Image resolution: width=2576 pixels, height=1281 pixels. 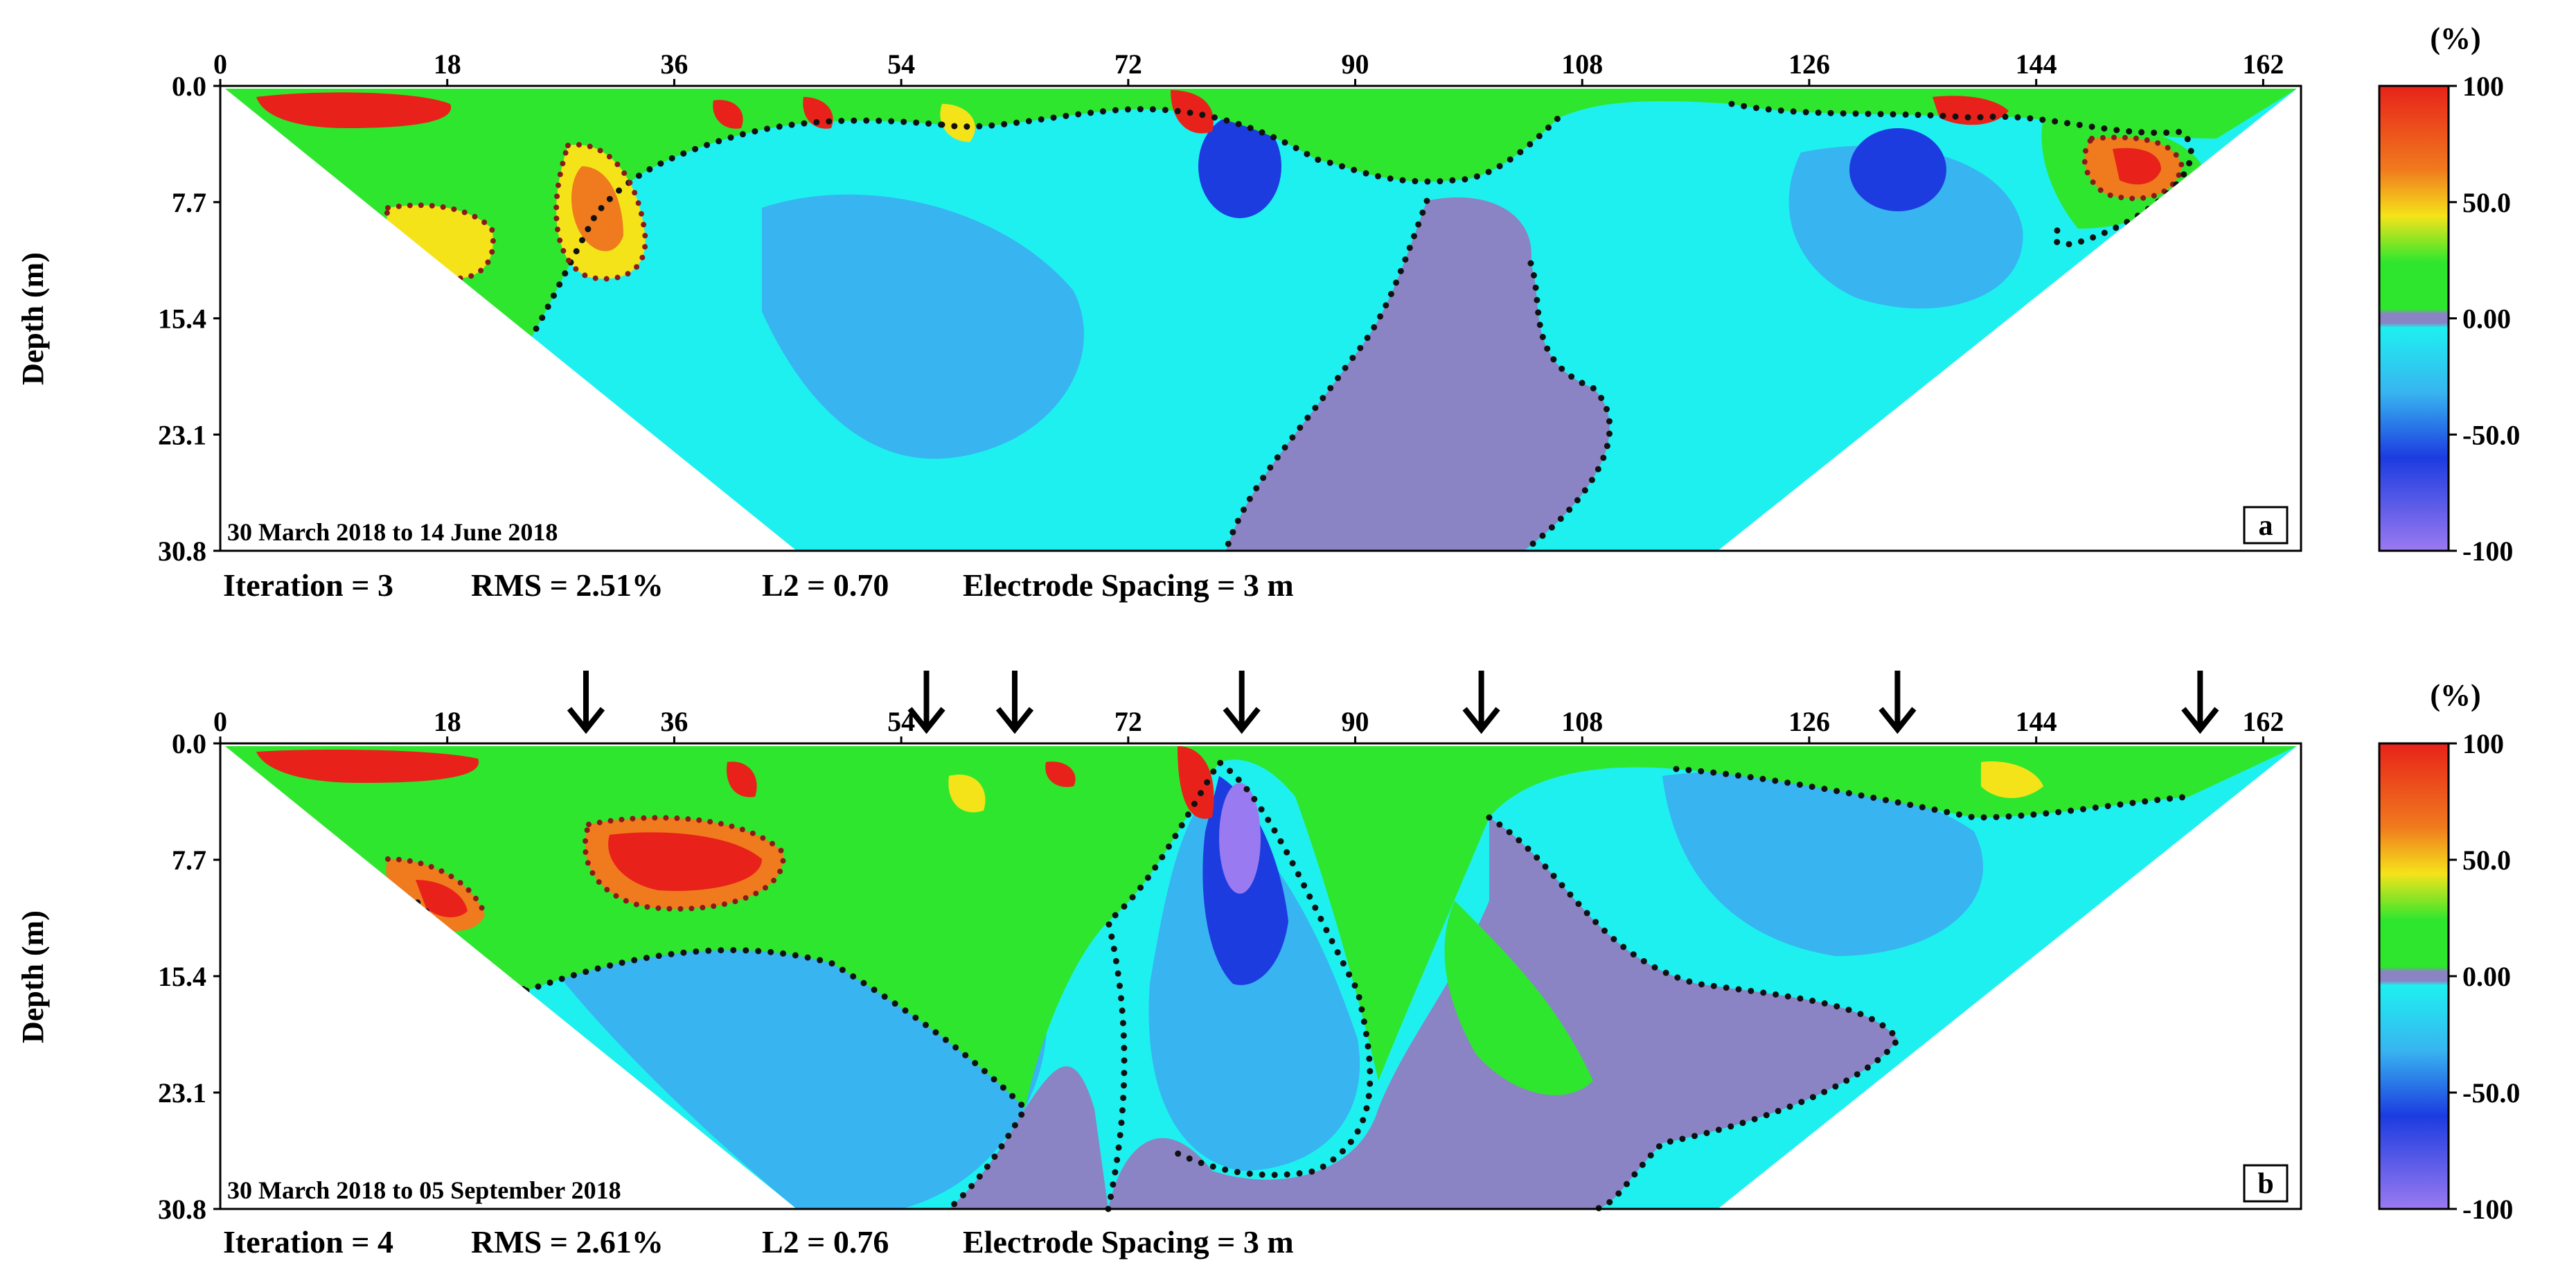 What do you see at coordinates (308, 585) in the screenshot?
I see `iteration-label: Iteration = 3` at bounding box center [308, 585].